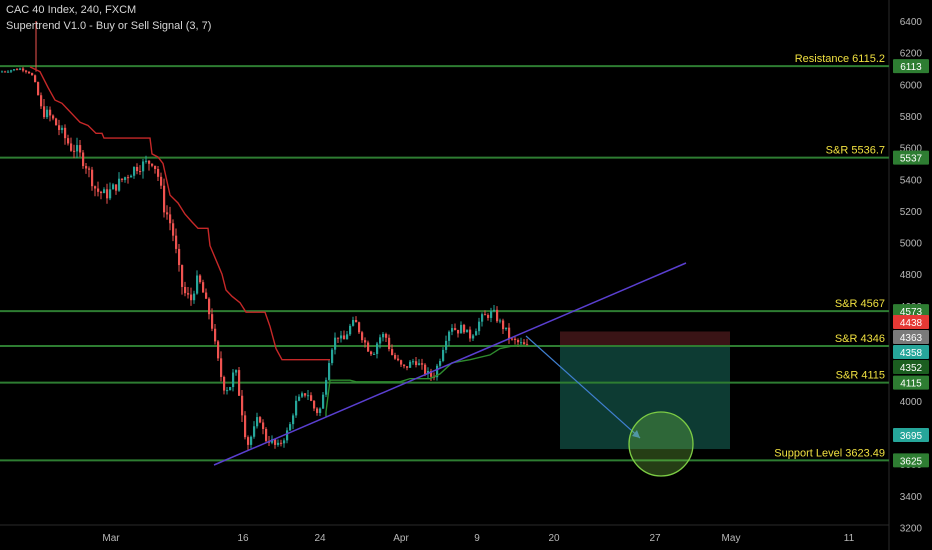 The height and width of the screenshot is (550, 932). I want to click on level-label: S&R 4115, so click(860, 376).